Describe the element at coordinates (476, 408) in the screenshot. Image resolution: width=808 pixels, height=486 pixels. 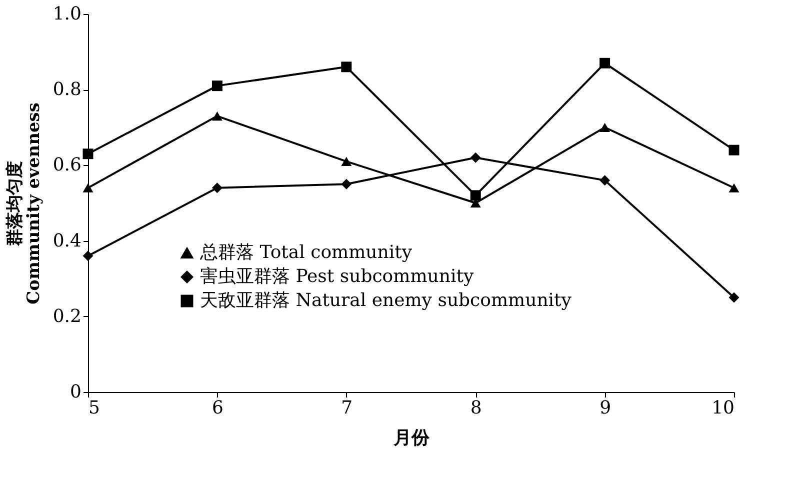
I see `x-tick-label: 8` at that location.